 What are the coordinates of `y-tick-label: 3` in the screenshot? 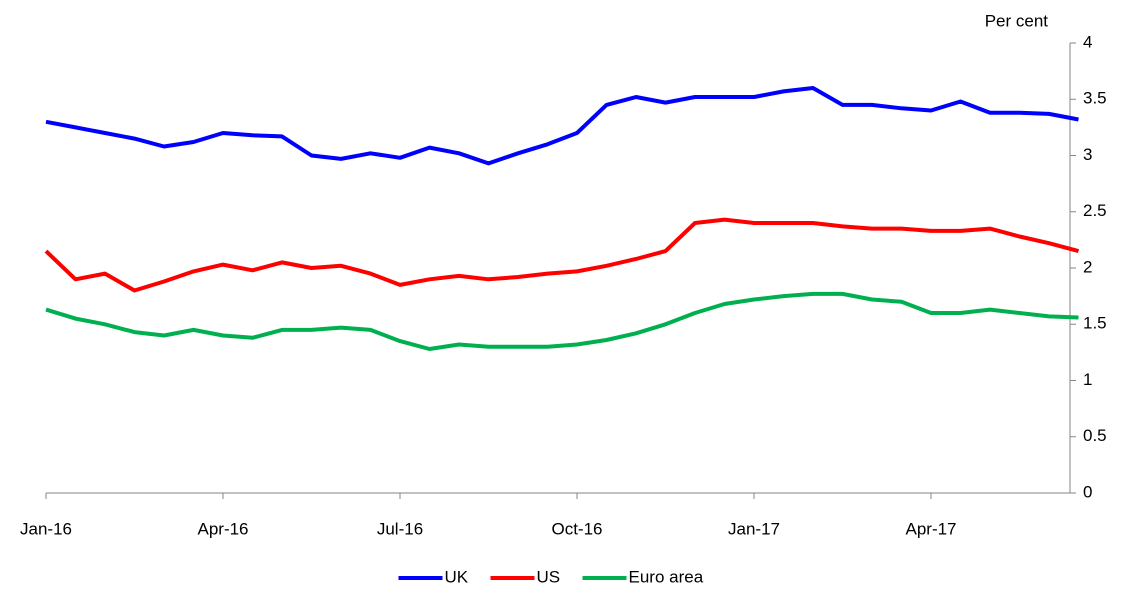 It's located at (1087, 154).